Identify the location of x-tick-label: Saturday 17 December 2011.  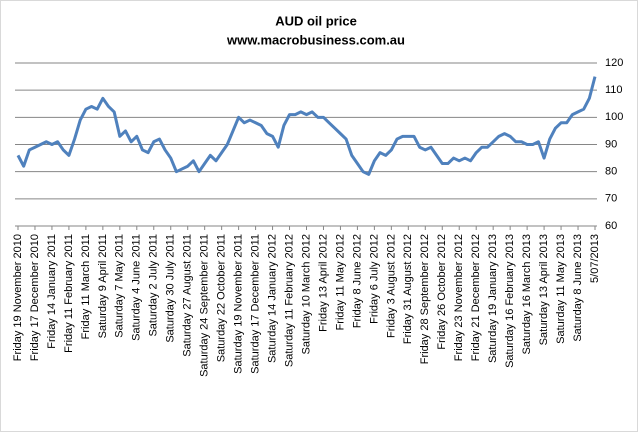
(255, 304).